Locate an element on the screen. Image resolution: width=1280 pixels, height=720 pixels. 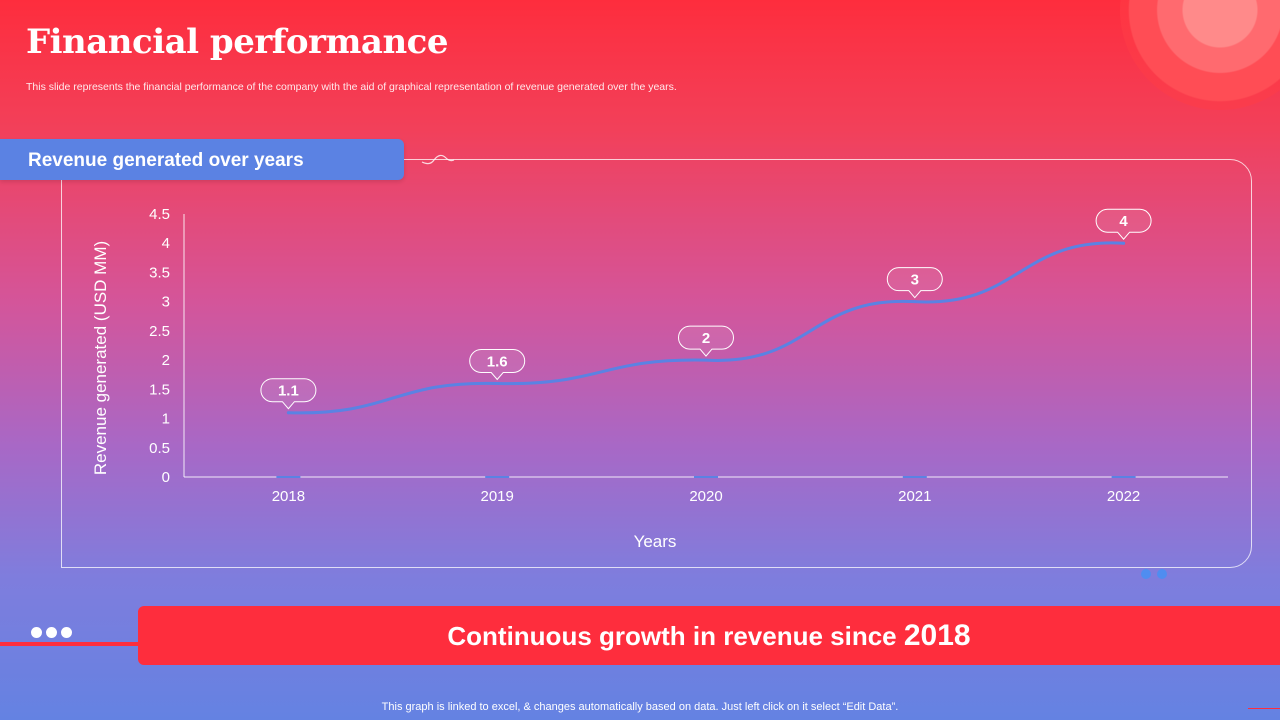
y-tick-label: 1 is located at coordinates (166, 419).